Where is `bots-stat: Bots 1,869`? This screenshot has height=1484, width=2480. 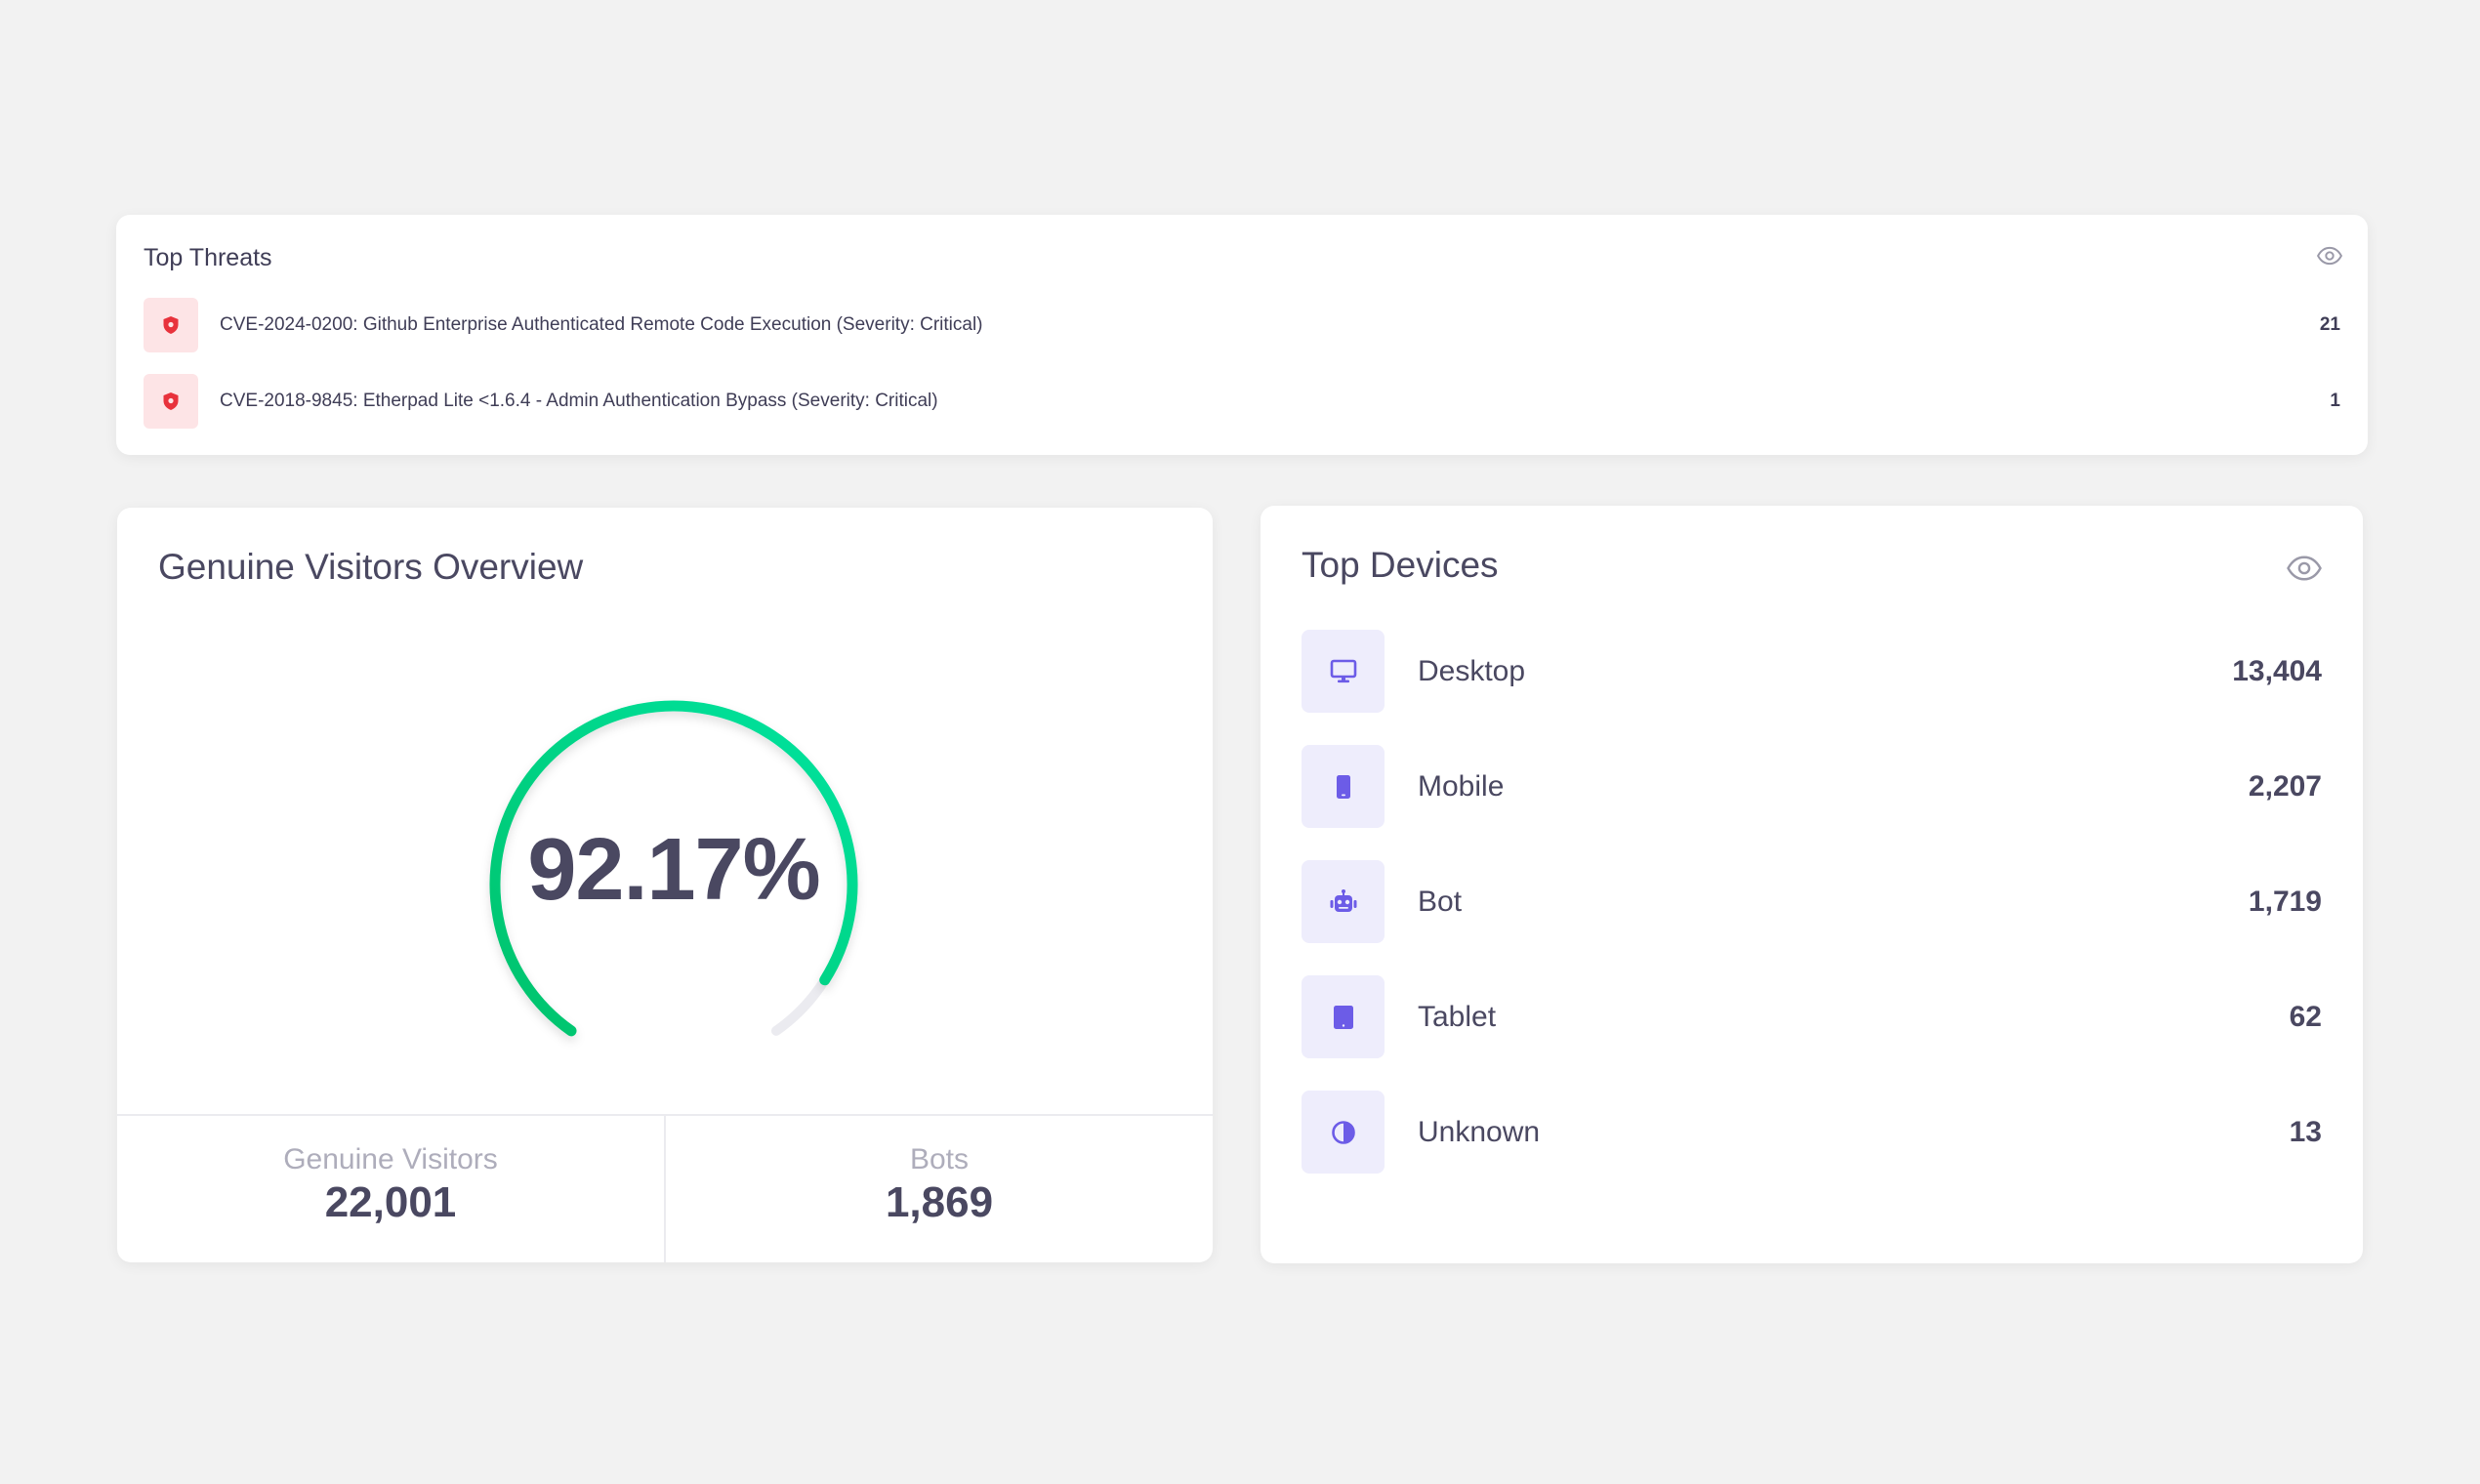
bots-stat: Bots 1,869 is located at coordinates (938, 1189).